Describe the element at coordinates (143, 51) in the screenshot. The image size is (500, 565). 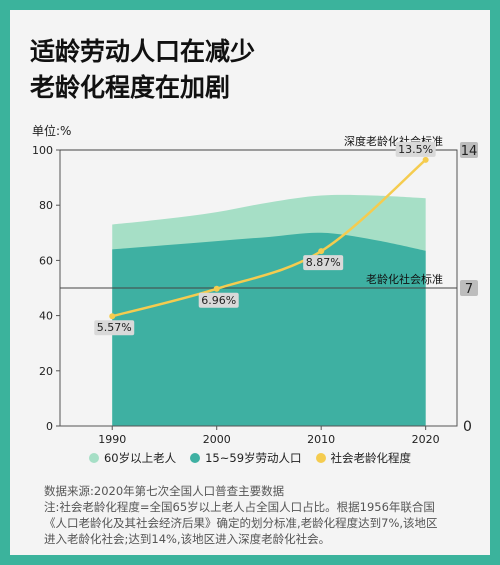
I see `chart-title-line-1: 适龄劳动人口在减少` at that location.